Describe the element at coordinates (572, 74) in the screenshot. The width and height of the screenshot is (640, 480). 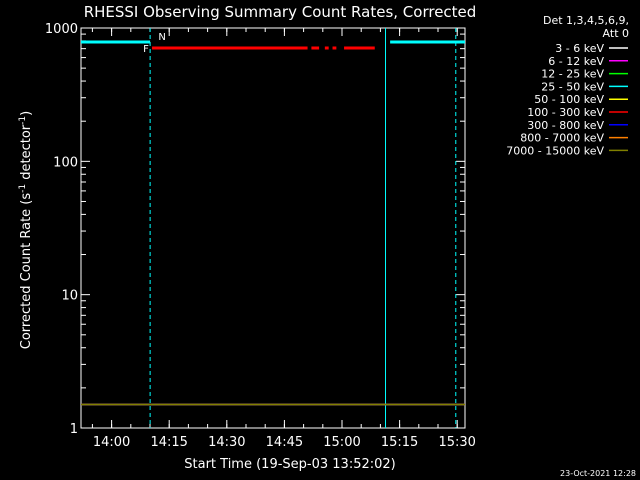
I see `legend-entry-label: 12 - 25 keV` at that location.